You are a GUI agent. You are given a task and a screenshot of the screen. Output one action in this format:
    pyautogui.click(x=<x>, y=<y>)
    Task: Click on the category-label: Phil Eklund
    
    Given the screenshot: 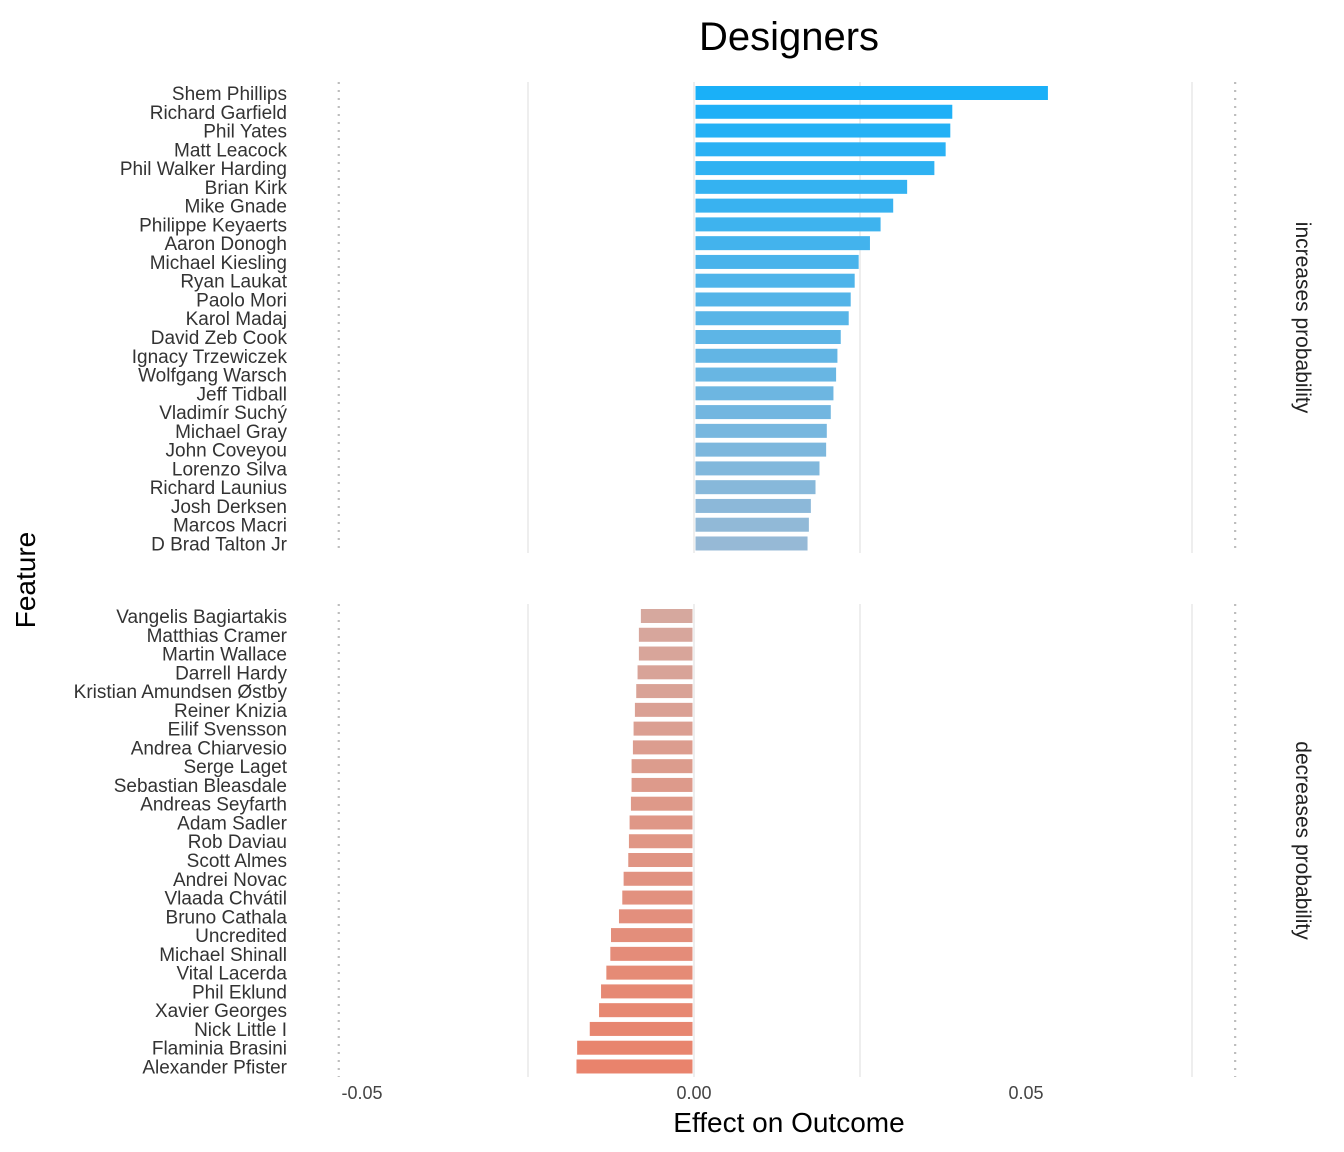 What is the action you would take?
    pyautogui.click(x=239, y=992)
    